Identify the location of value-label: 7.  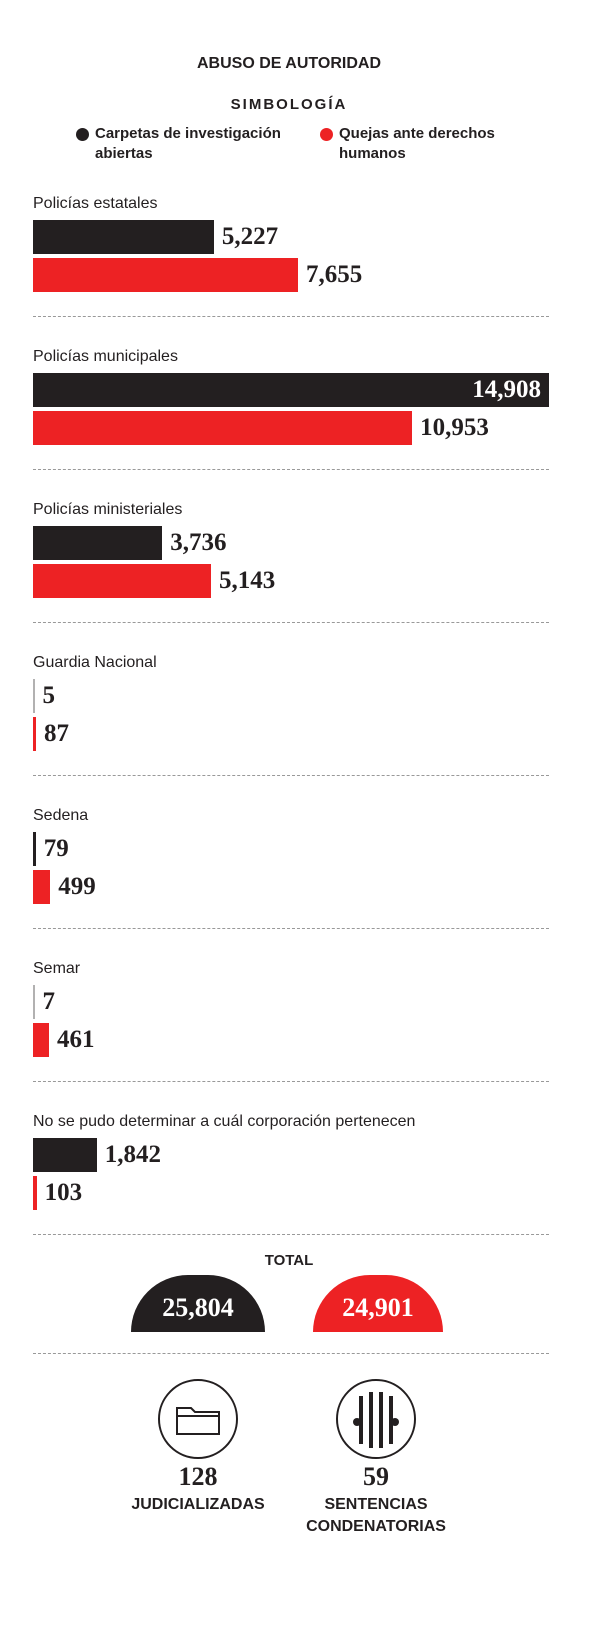
(49, 1001).